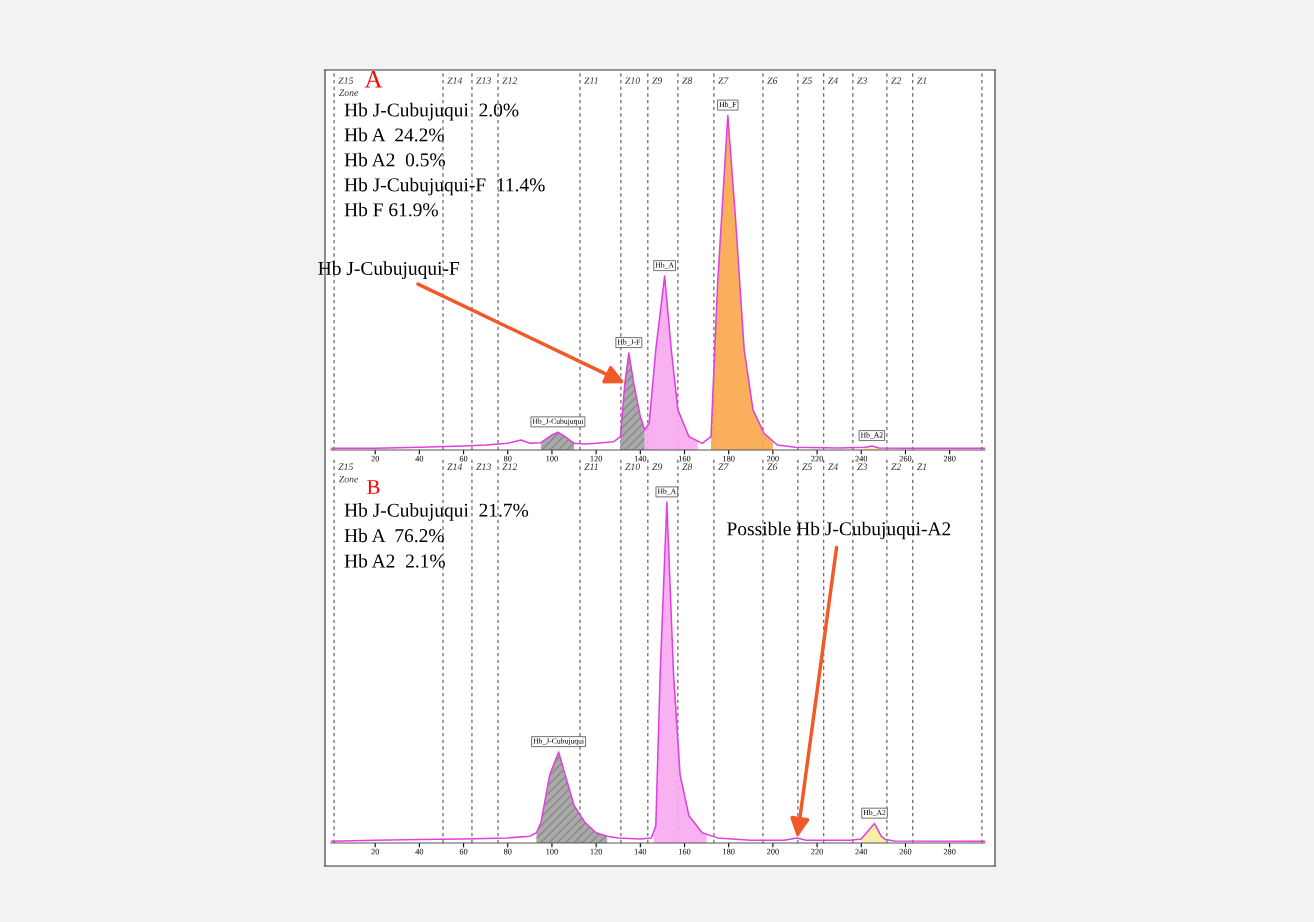 This screenshot has height=922, width=1314. Describe the element at coordinates (431, 111) in the screenshot. I see `annotation: Hb J-Cubujuqui 2.0%` at that location.